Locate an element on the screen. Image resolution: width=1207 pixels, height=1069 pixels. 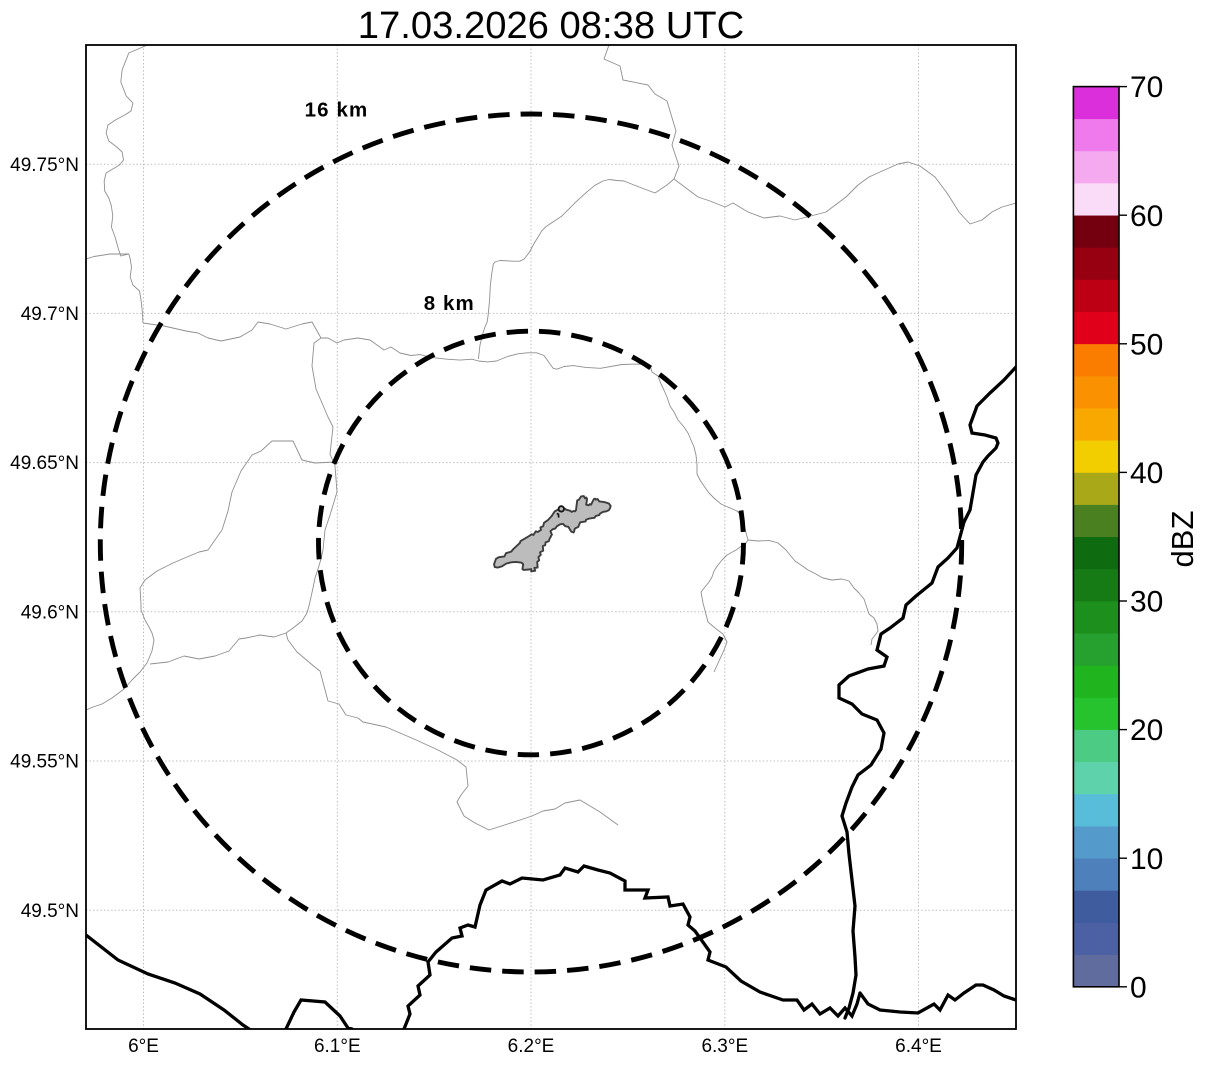
svg-text: 70 is located at coordinates (1146, 87).